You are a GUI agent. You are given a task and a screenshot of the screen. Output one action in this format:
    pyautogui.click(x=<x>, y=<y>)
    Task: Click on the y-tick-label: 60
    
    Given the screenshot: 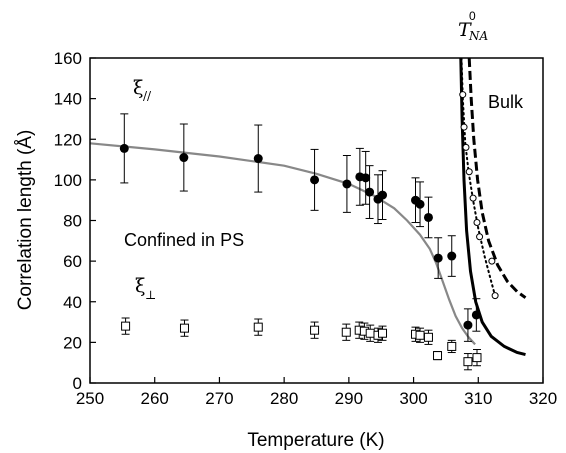 What is the action you would take?
    pyautogui.click(x=72, y=261)
    